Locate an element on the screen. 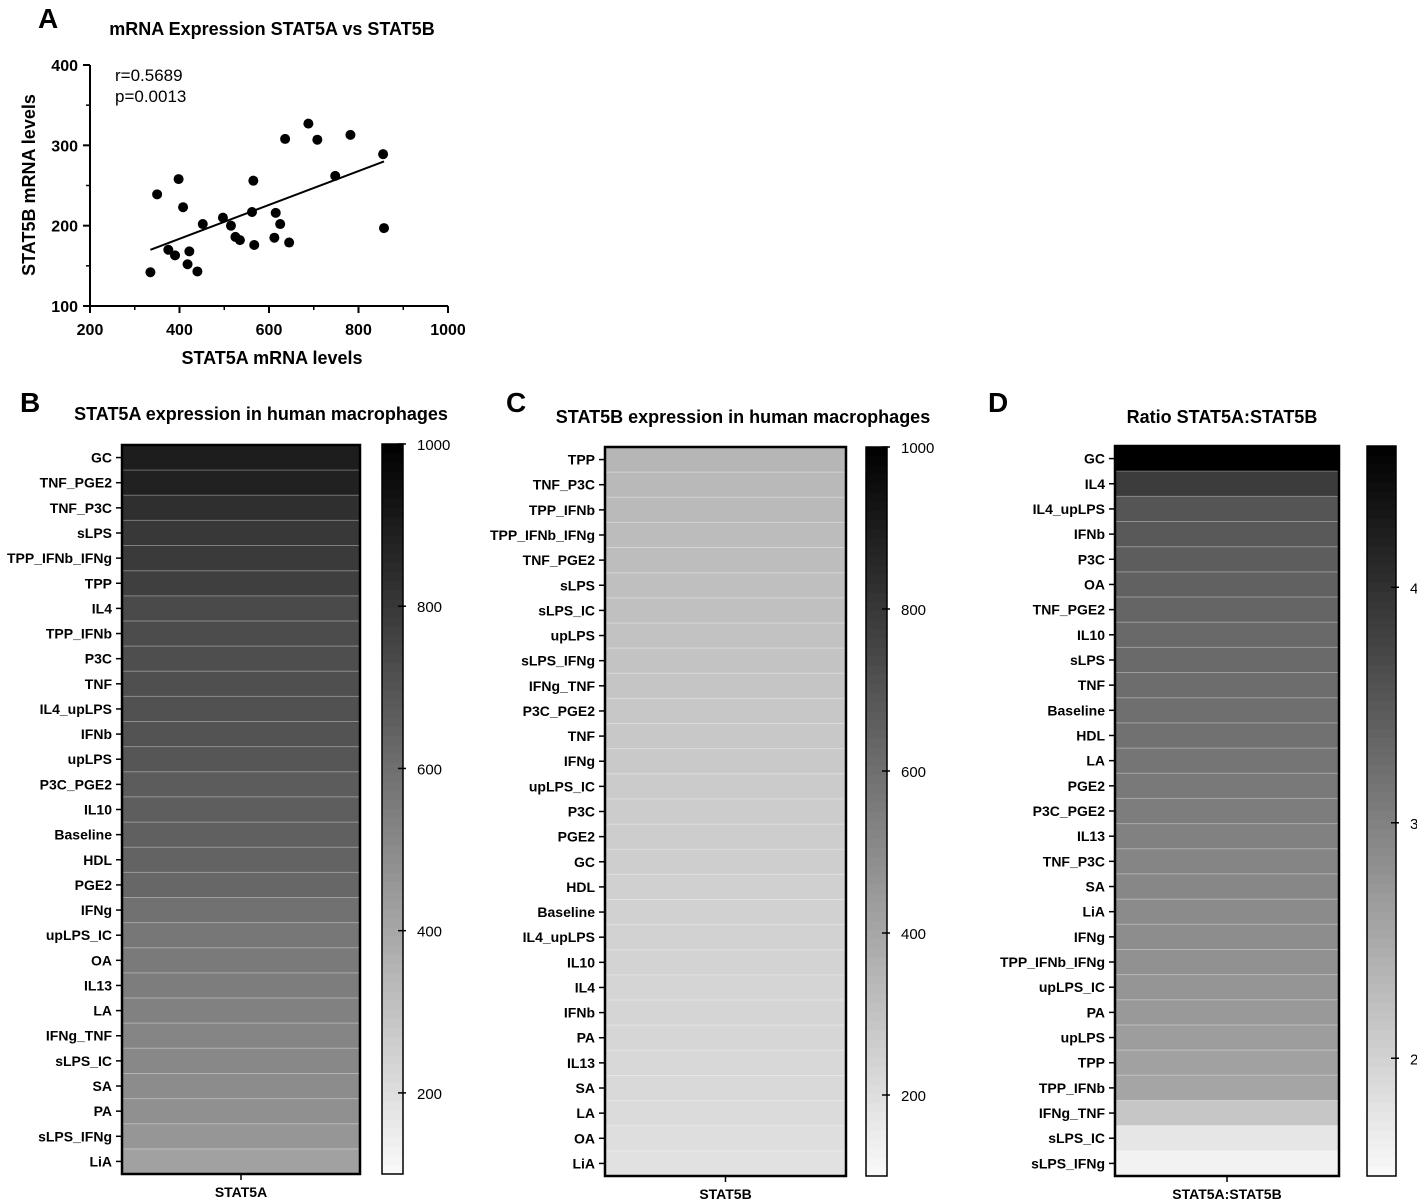 The width and height of the screenshot is (1417, 1202). scatter-x-label: STAT5A mRNA levels is located at coordinates (271, 358).